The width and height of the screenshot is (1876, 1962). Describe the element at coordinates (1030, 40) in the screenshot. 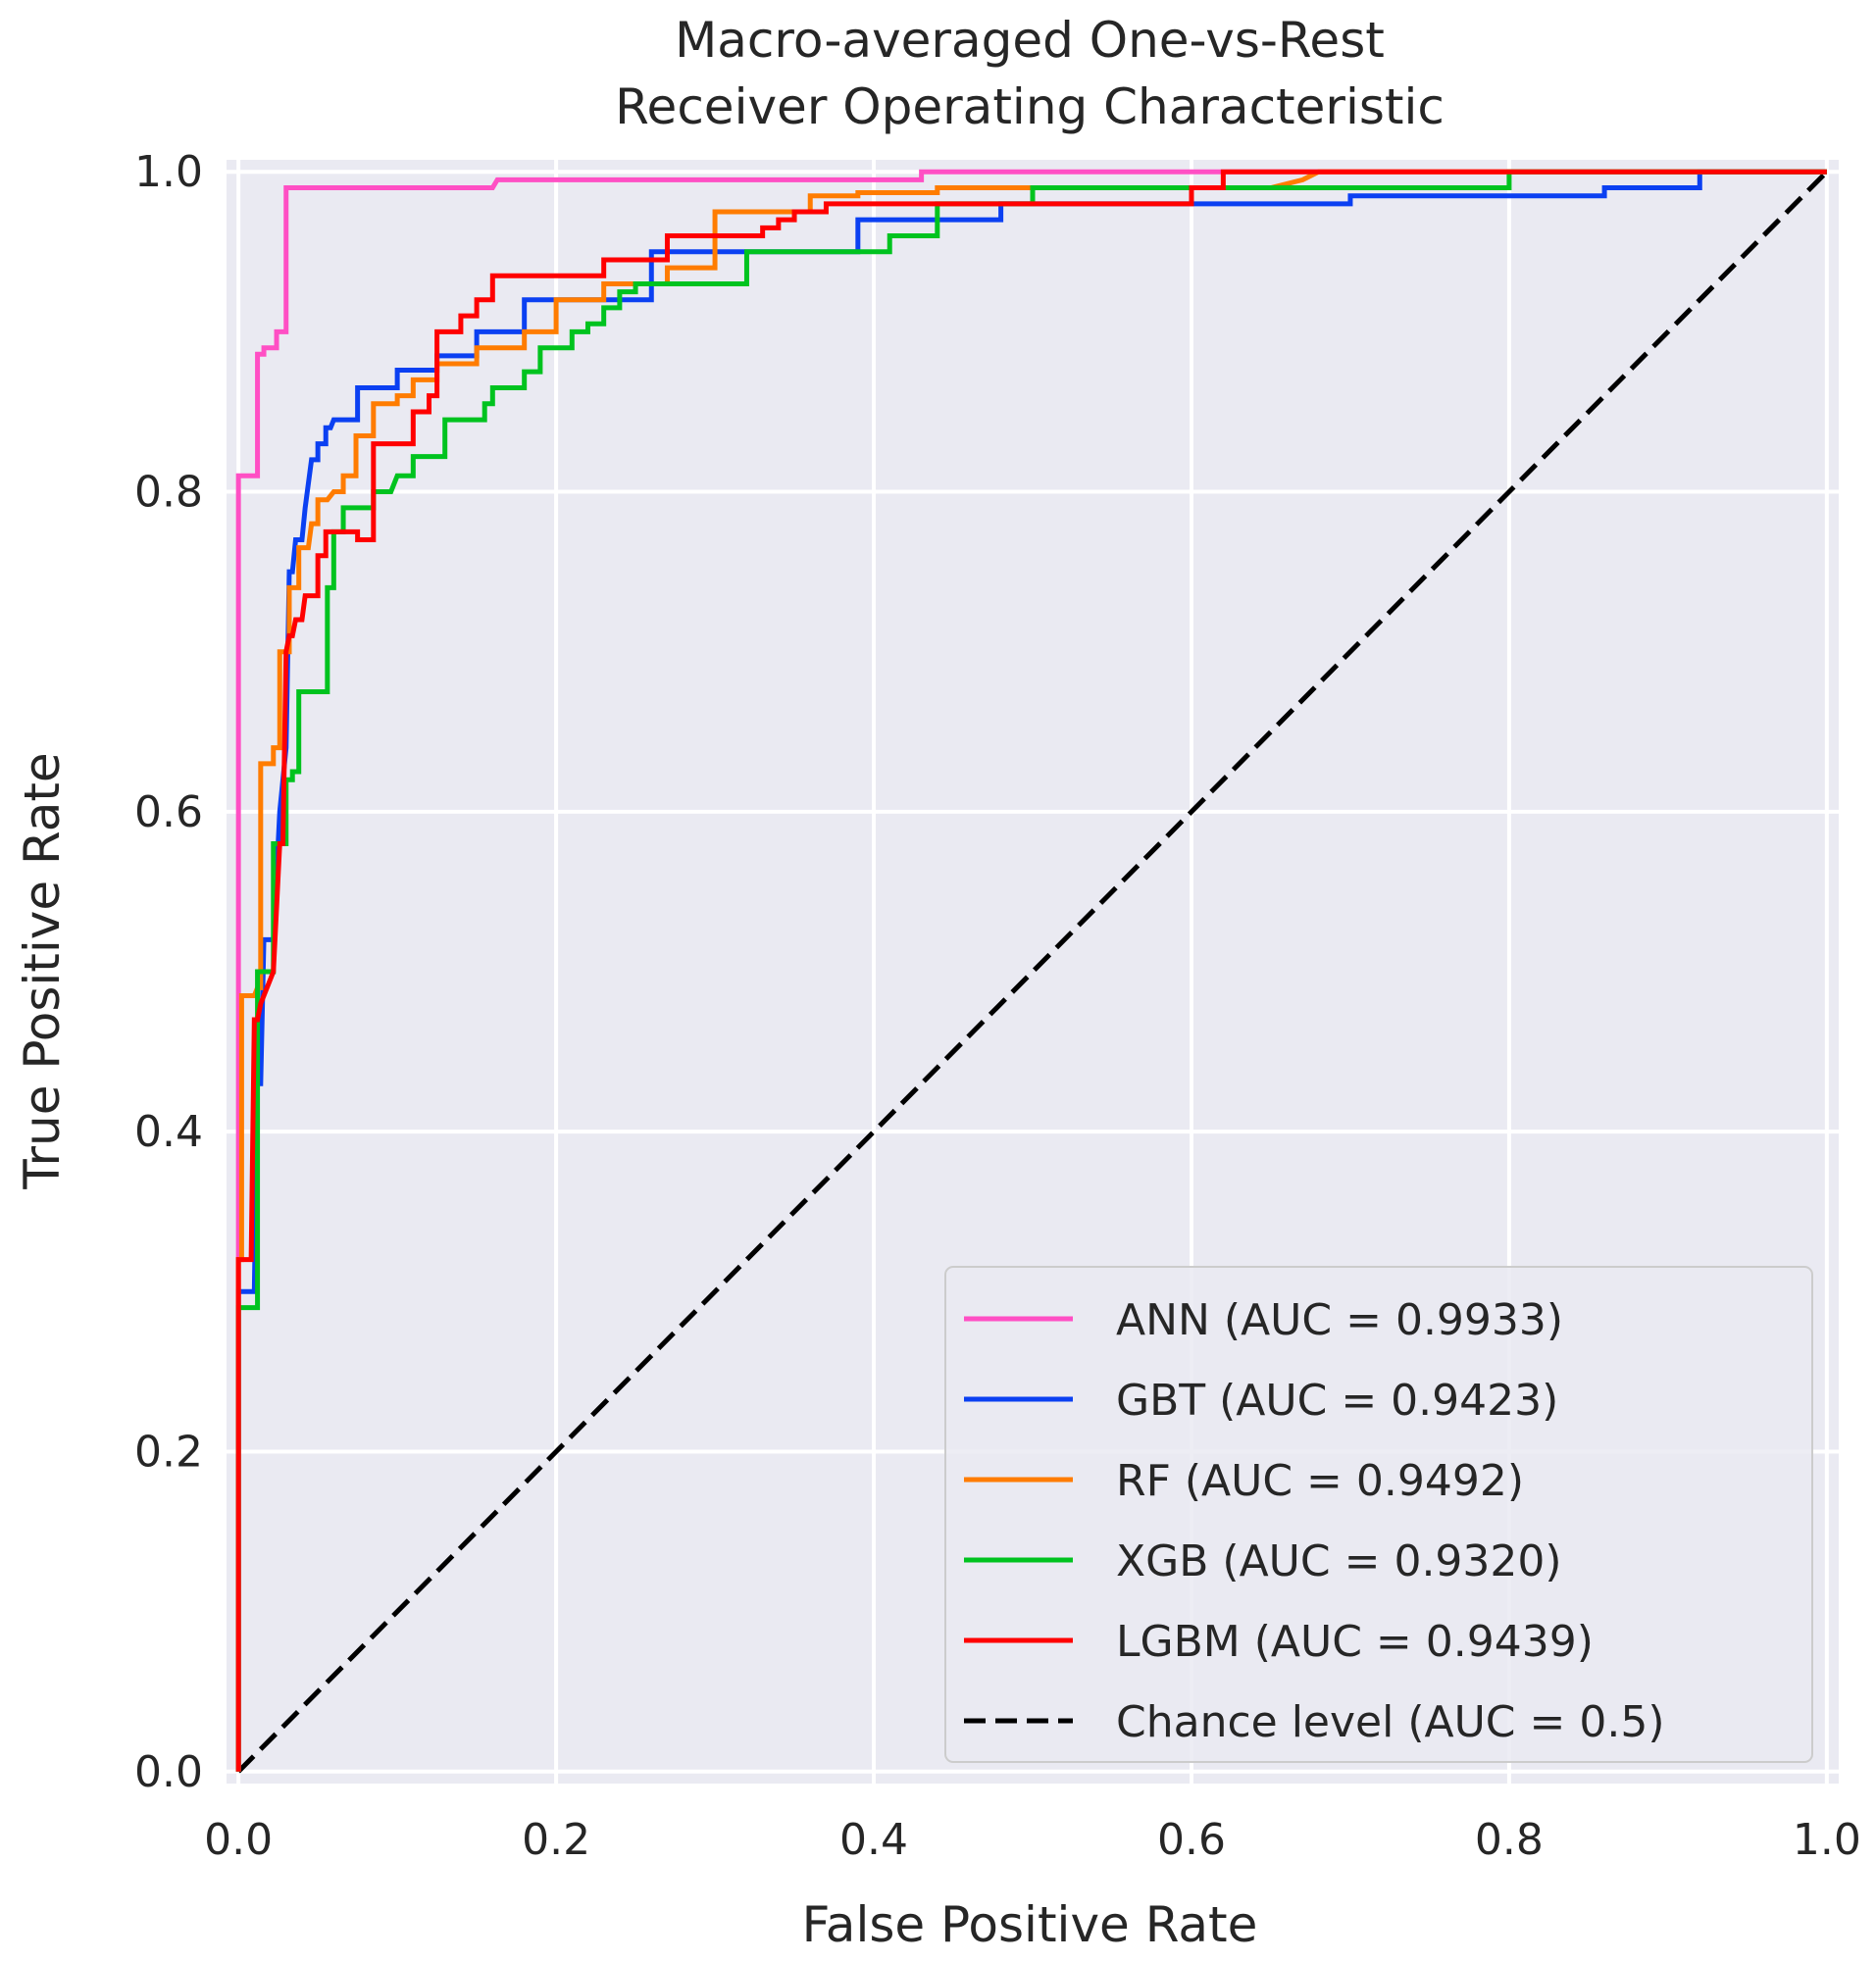

I see `chart-title-line1: Macro-averaged One-vs-Rest` at that location.